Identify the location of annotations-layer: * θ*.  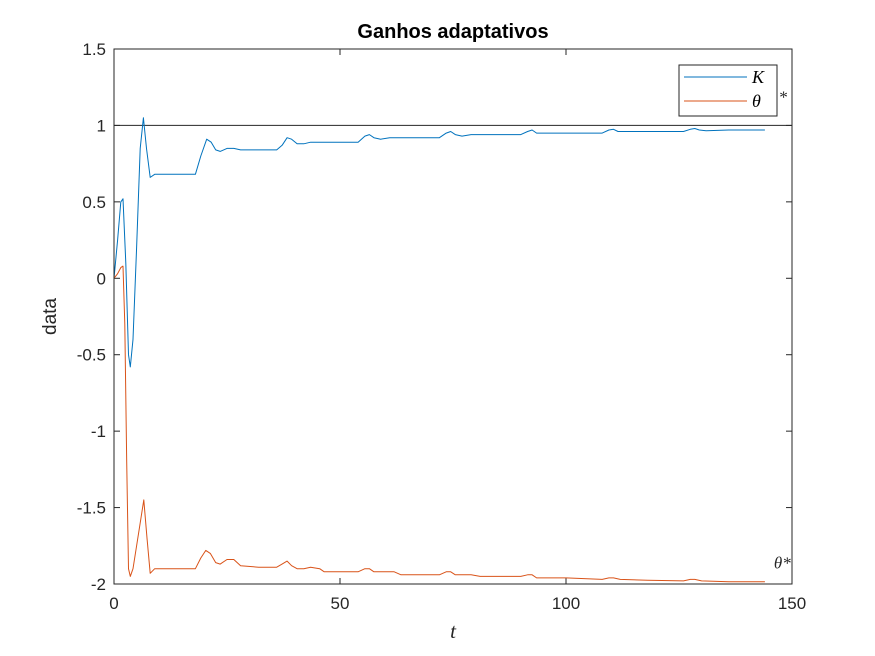
(782, 330).